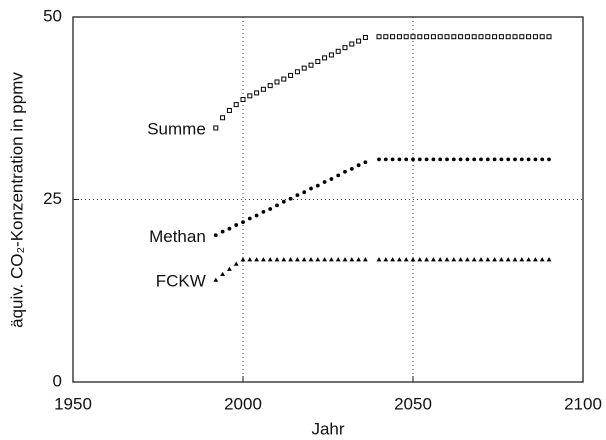 This screenshot has width=606, height=440. What do you see at coordinates (181, 280) in the screenshot?
I see `series-label: FCKW` at bounding box center [181, 280].